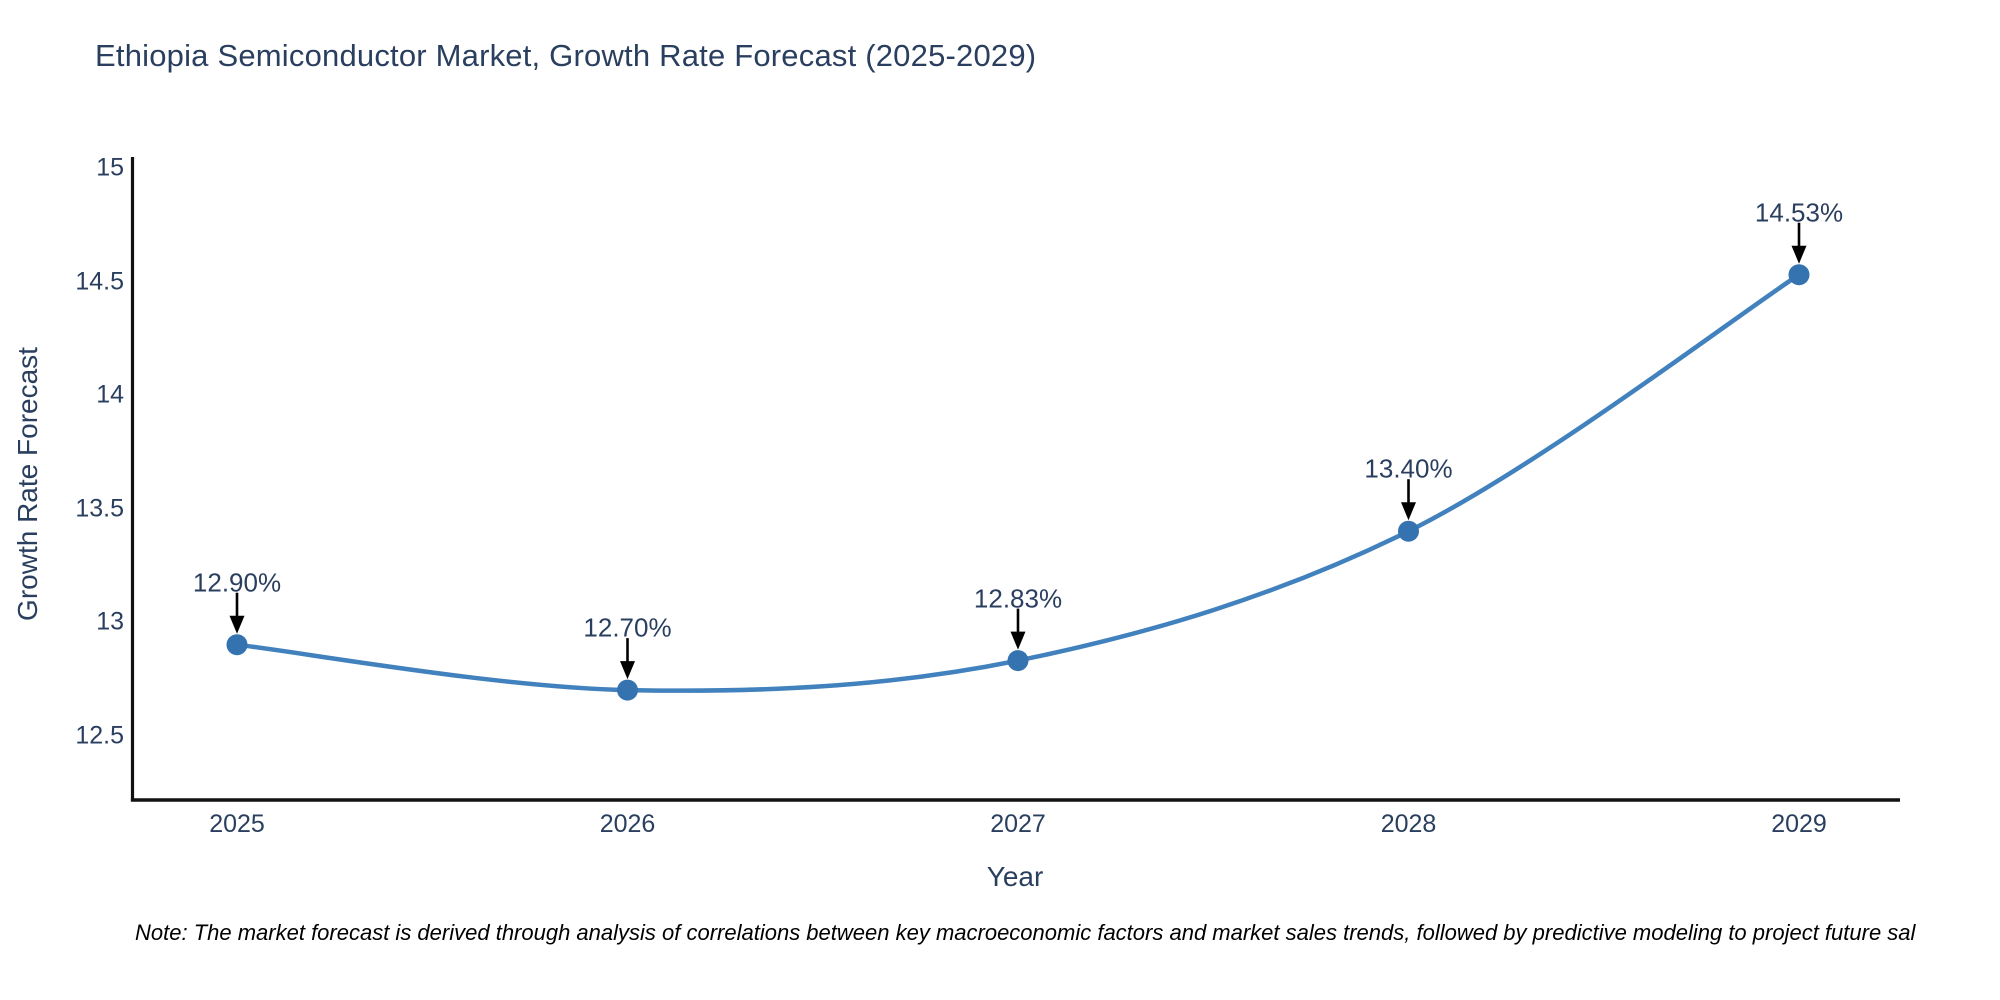 The height and width of the screenshot is (1000, 2000). What do you see at coordinates (237, 824) in the screenshot?
I see `x-tick-label: 2025` at bounding box center [237, 824].